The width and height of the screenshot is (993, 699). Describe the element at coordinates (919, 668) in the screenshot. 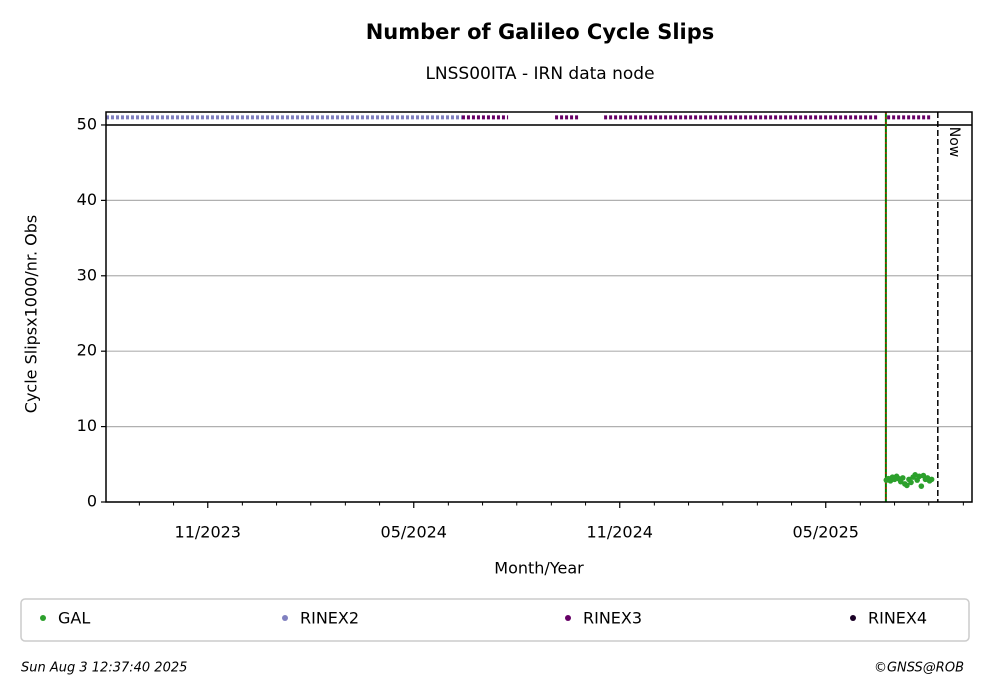

I see `footer-credit: ©GNSS@ROB` at that location.